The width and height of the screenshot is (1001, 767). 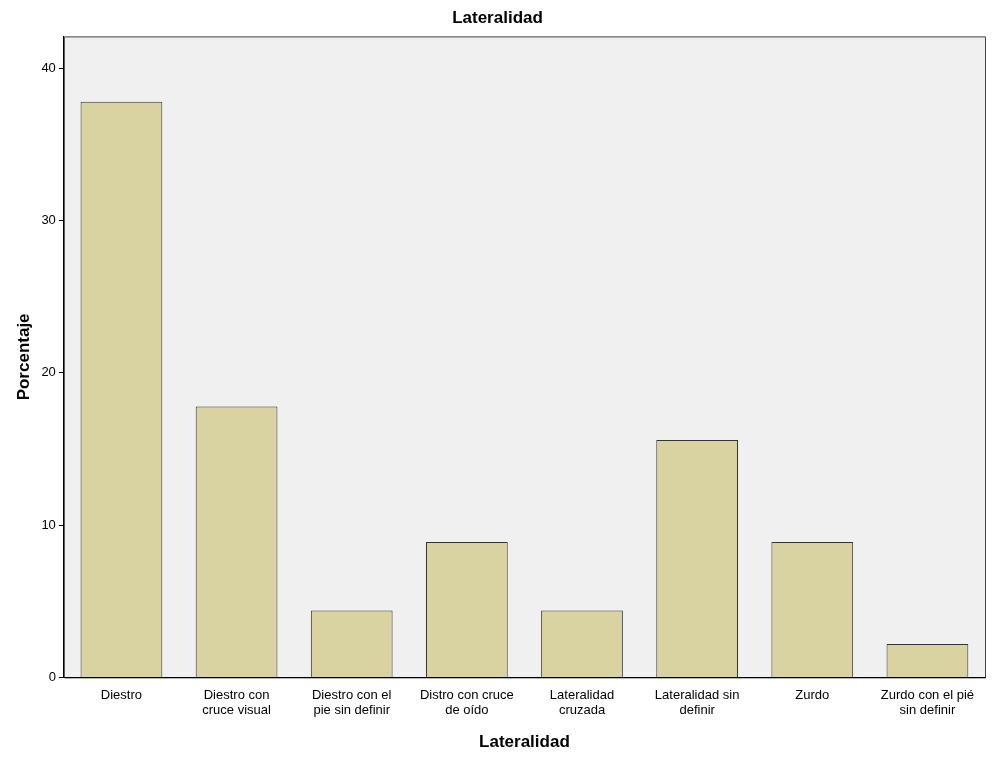 I want to click on x-tick-label: Diestro con el pie sin definir, so click(x=351, y=702).